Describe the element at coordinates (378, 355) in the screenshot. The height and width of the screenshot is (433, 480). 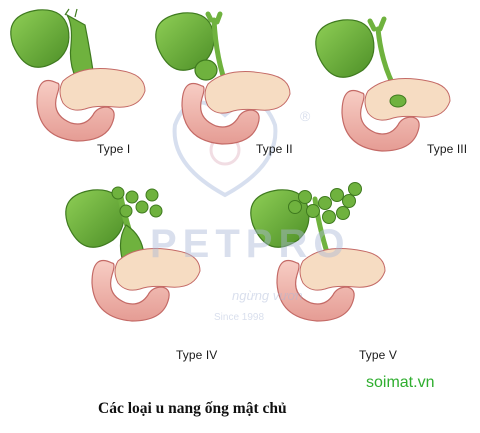
I see `type-v-label: Type V` at that location.